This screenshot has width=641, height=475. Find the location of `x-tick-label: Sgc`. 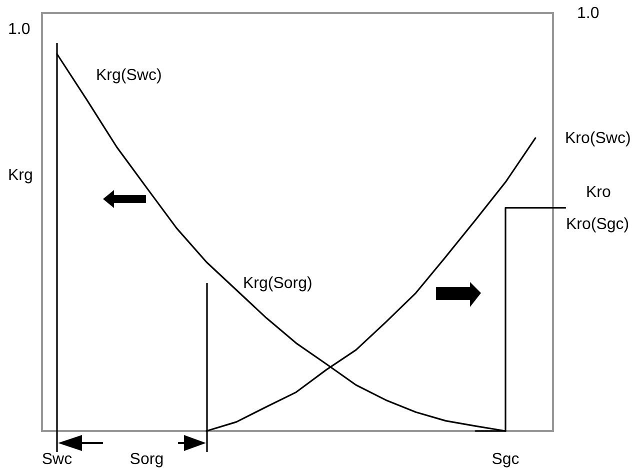

x-tick-label: Sgc is located at coordinates (506, 459).